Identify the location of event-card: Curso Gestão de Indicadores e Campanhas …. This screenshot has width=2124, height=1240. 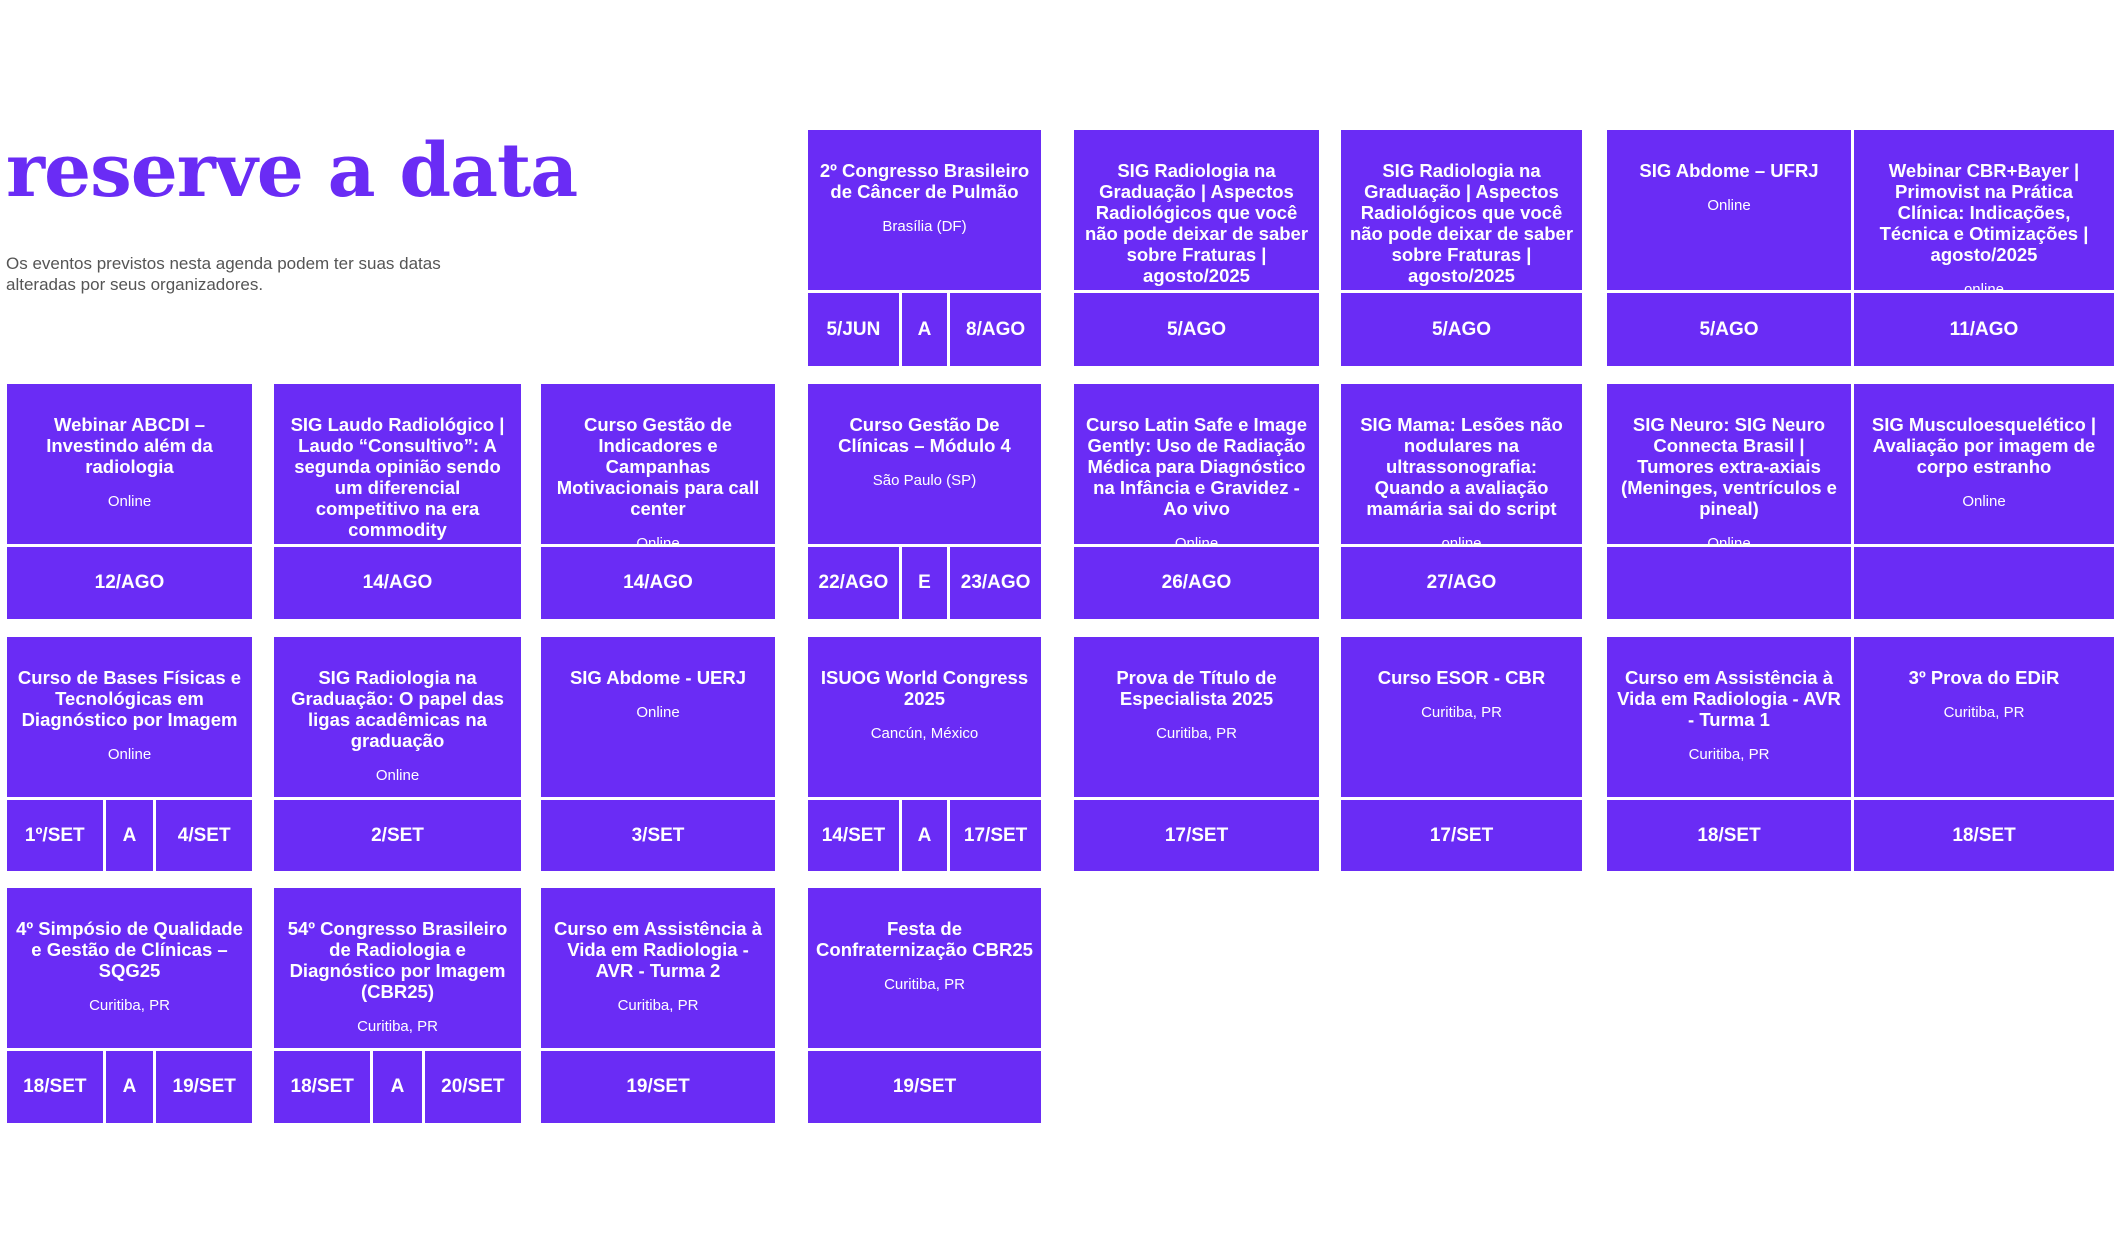
(658, 501).